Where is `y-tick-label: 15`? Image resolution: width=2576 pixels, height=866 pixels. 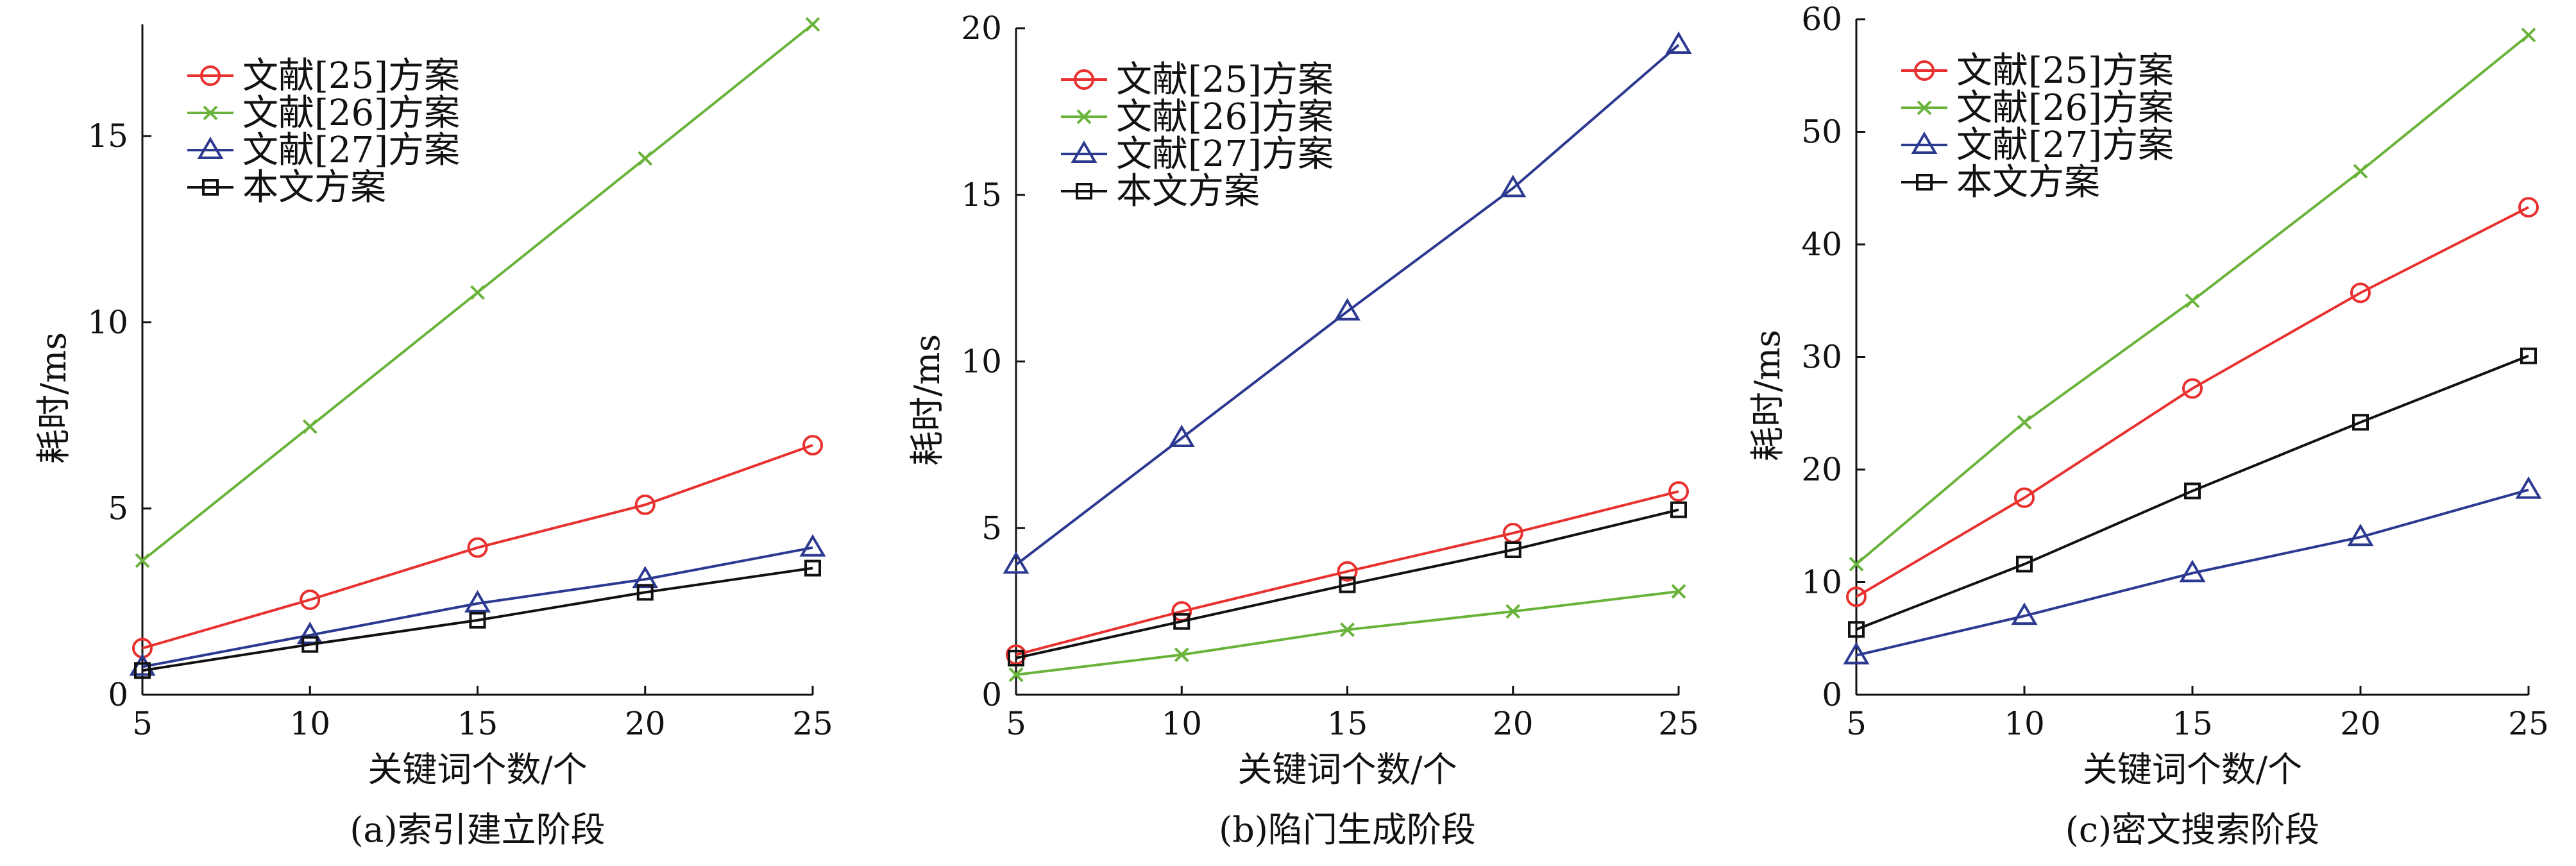
y-tick-label: 15 is located at coordinates (107, 136).